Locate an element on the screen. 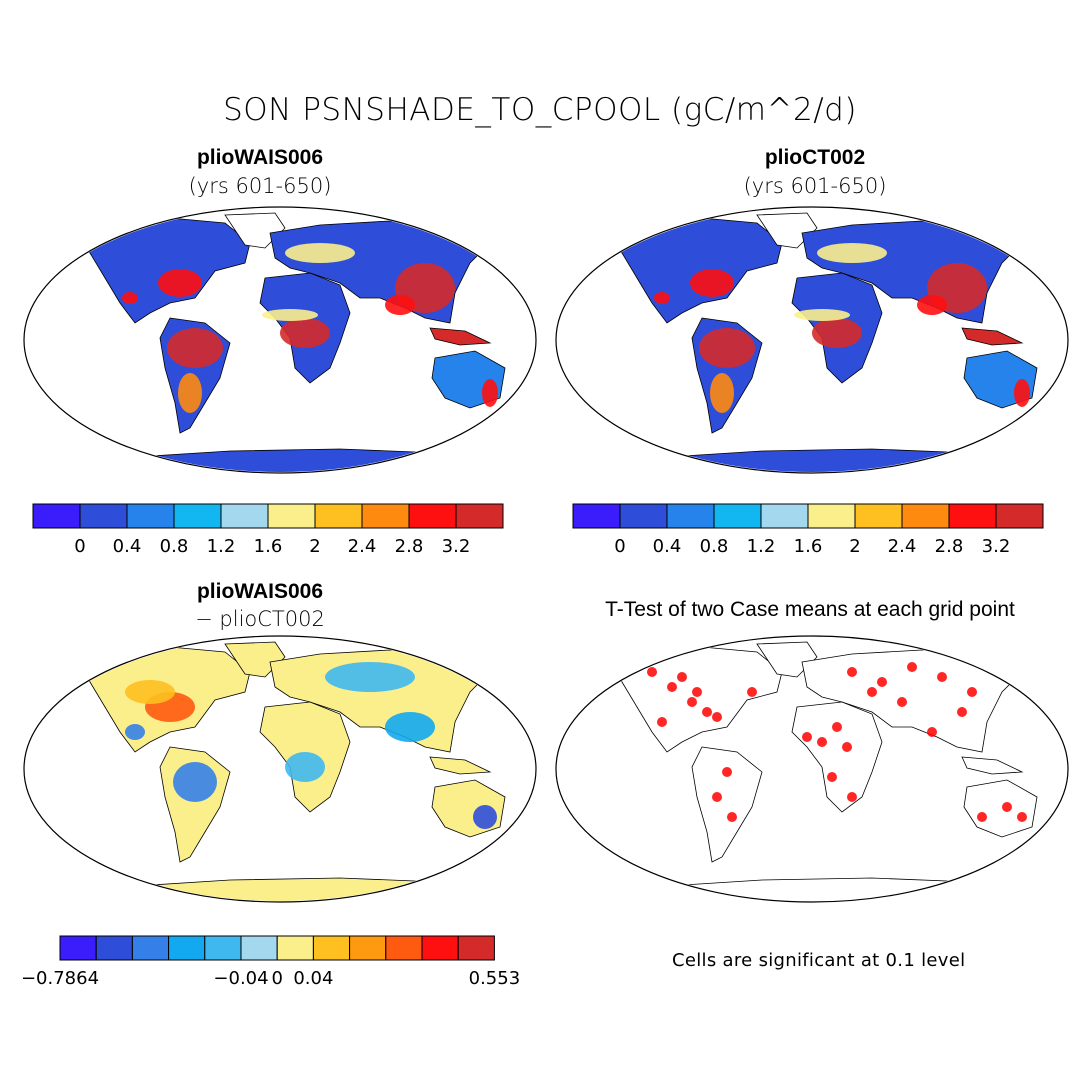 This screenshot has height=1080, width=1080. region-samerica-outline is located at coordinates (727, 804).